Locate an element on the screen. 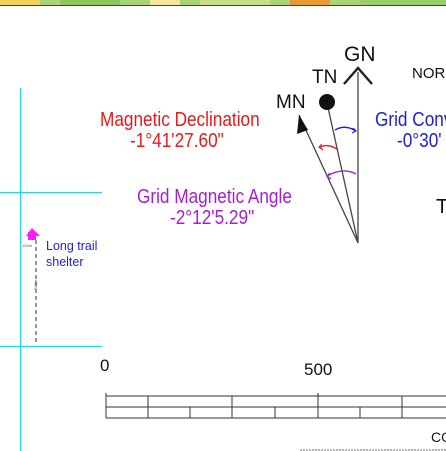  shelter-vertical-tick-label: 700m is located at coordinates (35, 284).